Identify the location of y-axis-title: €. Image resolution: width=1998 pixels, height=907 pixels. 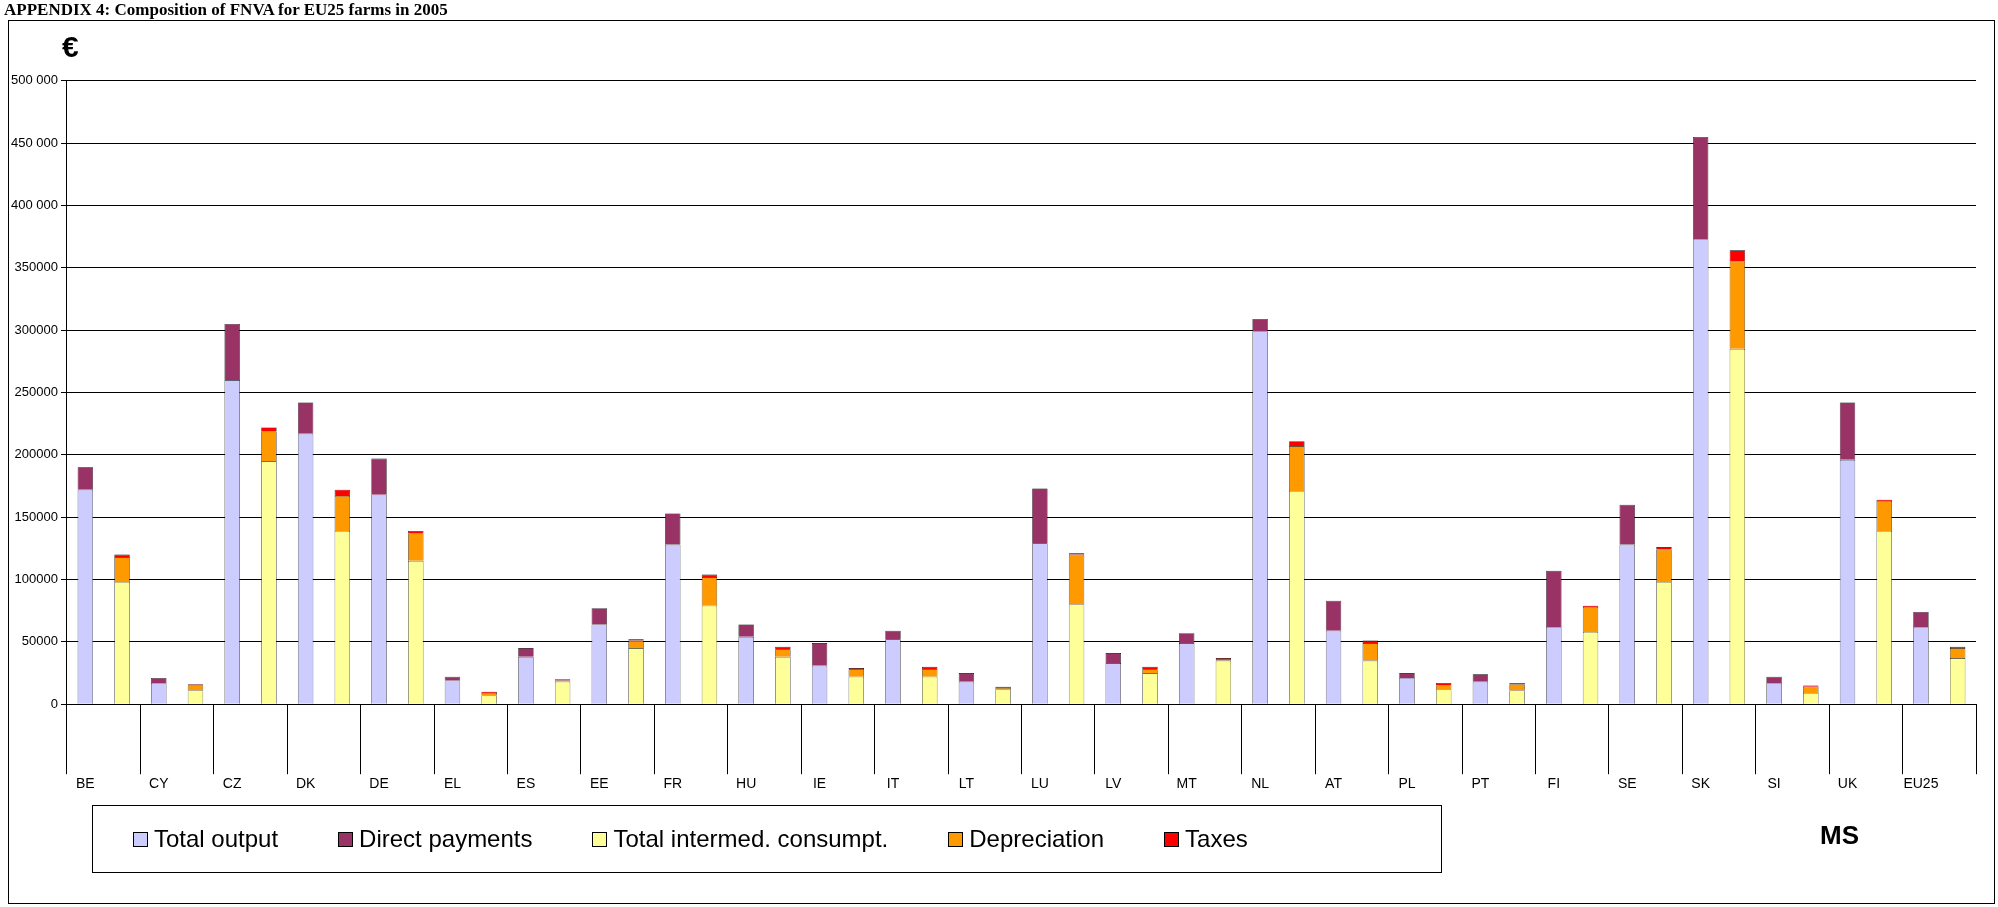
(70, 47).